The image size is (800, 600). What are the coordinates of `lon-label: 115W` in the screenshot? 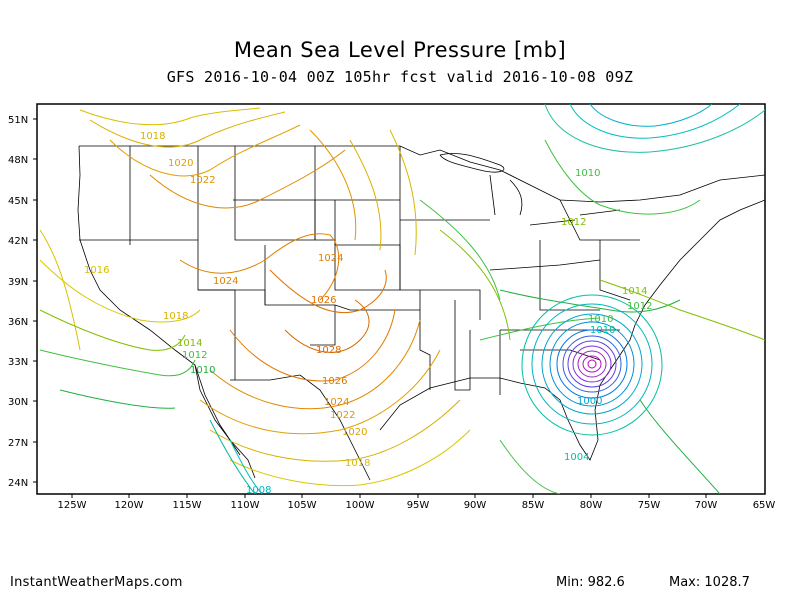 It's located at (187, 505).